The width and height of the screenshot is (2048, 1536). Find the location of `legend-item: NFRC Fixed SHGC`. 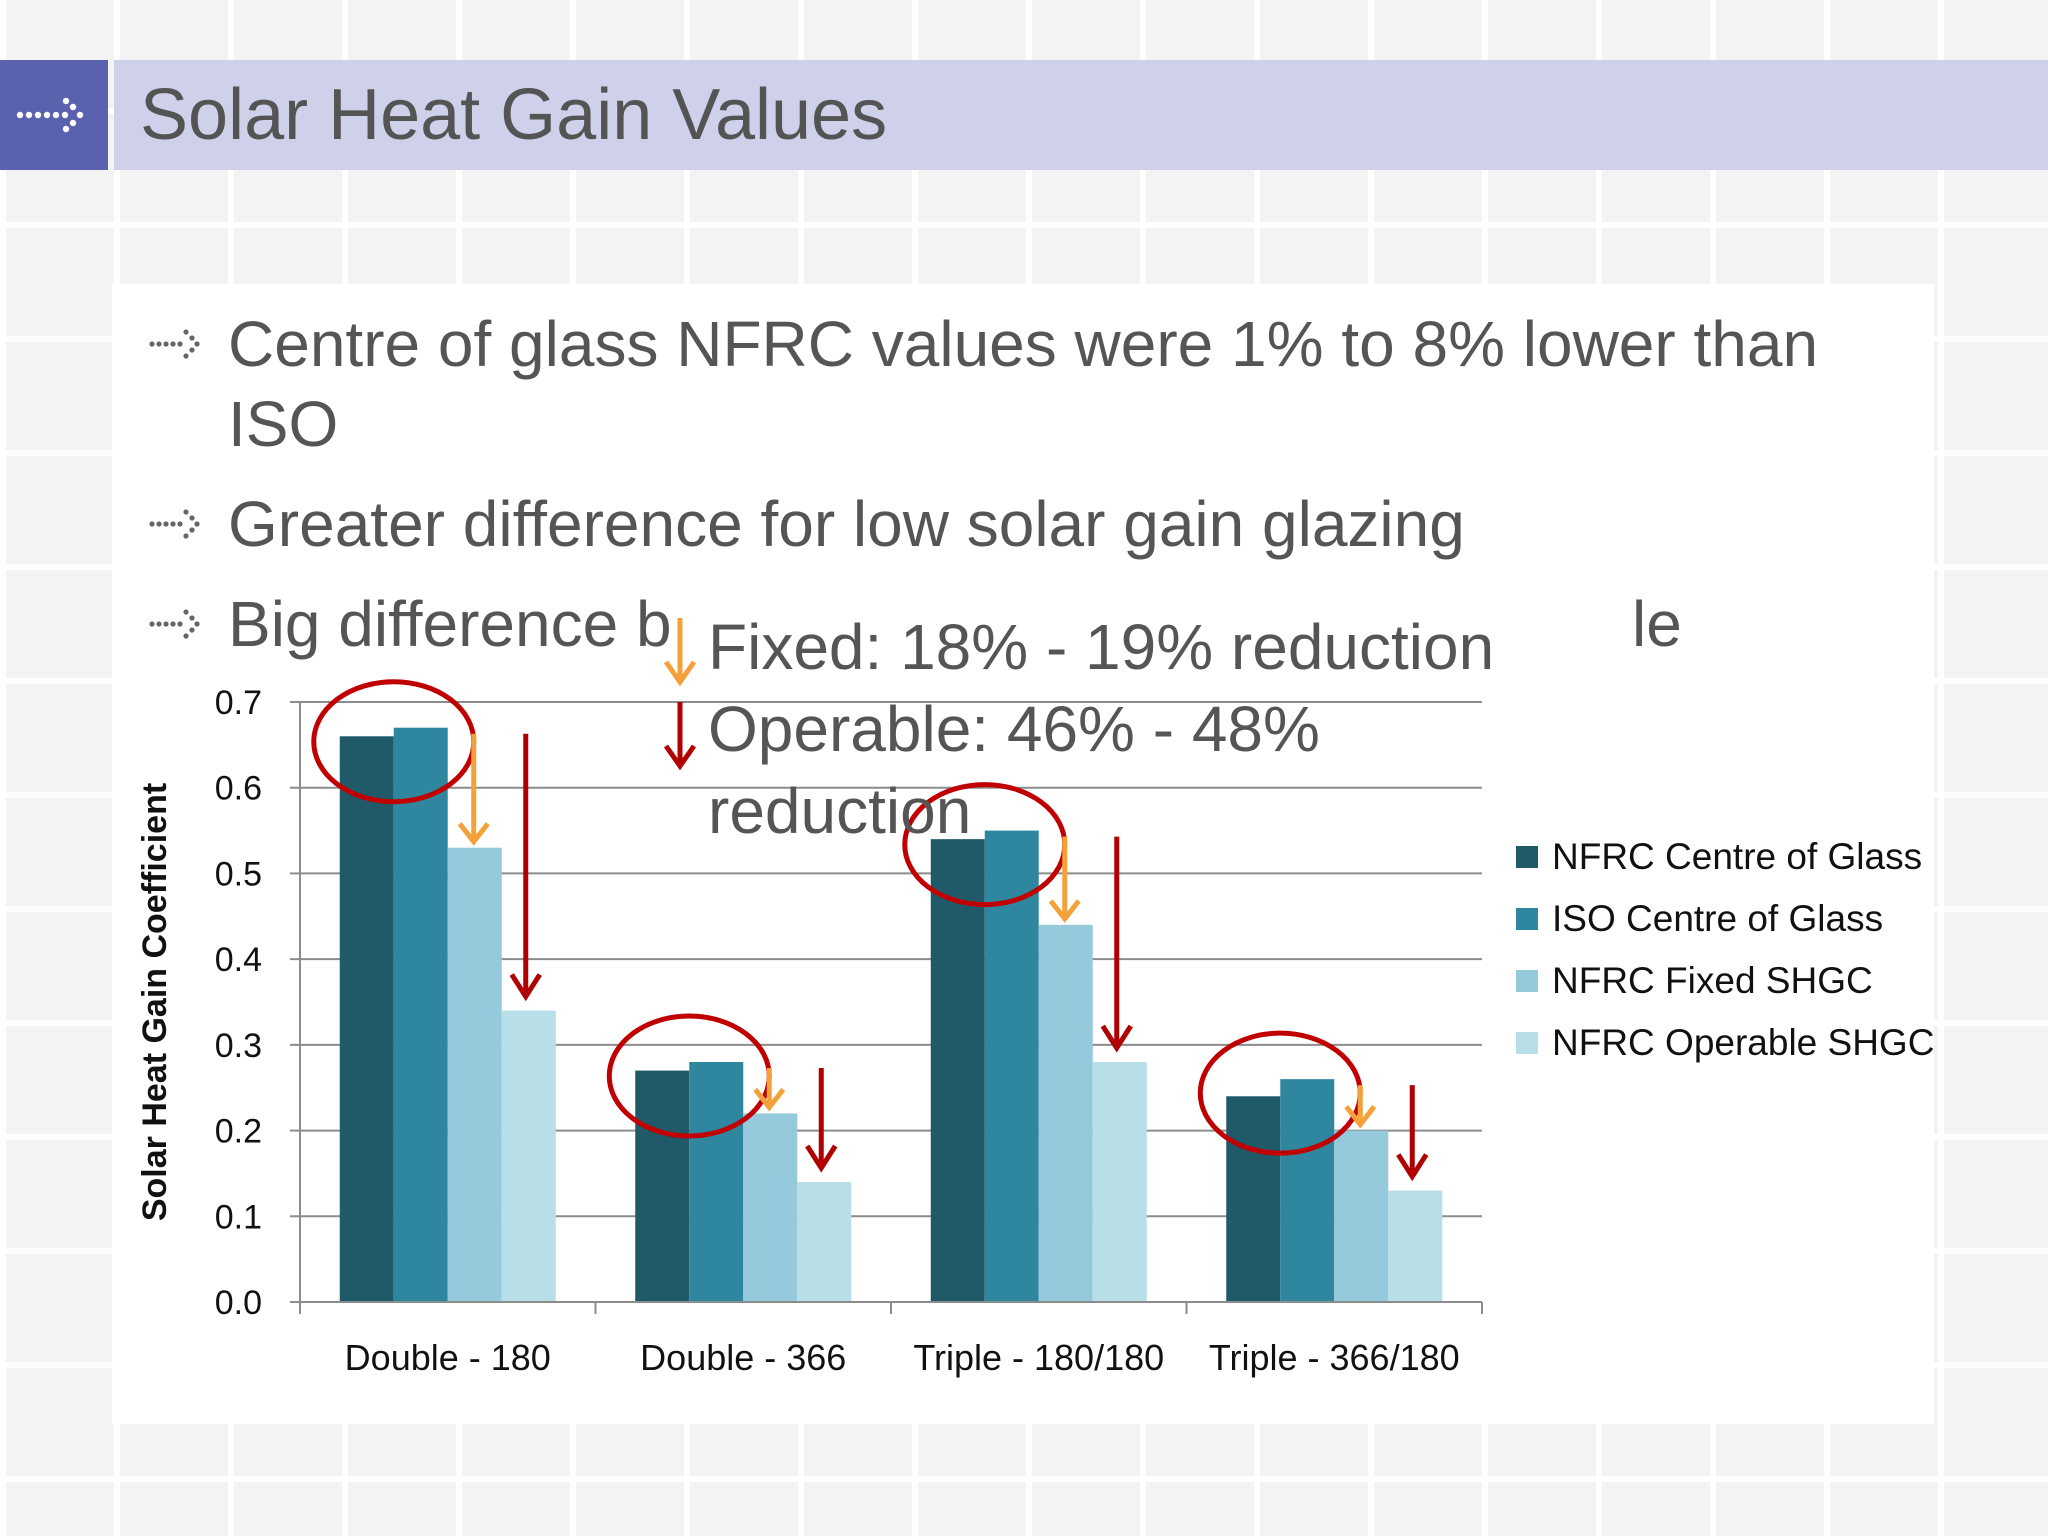

legend-item: NFRC Fixed SHGC is located at coordinates (1725, 981).